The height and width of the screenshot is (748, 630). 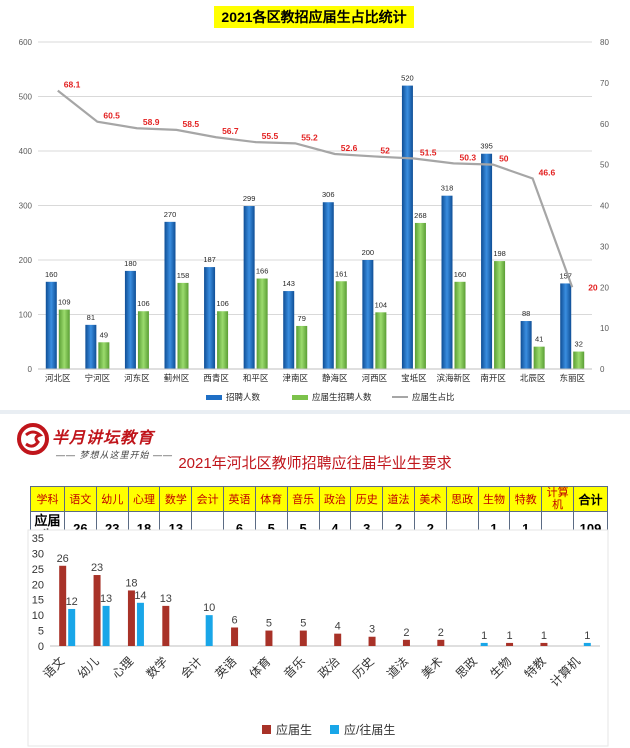 What do you see at coordinates (144, 499) in the screenshot?
I see `table-header-cell: 心理` at bounding box center [144, 499].